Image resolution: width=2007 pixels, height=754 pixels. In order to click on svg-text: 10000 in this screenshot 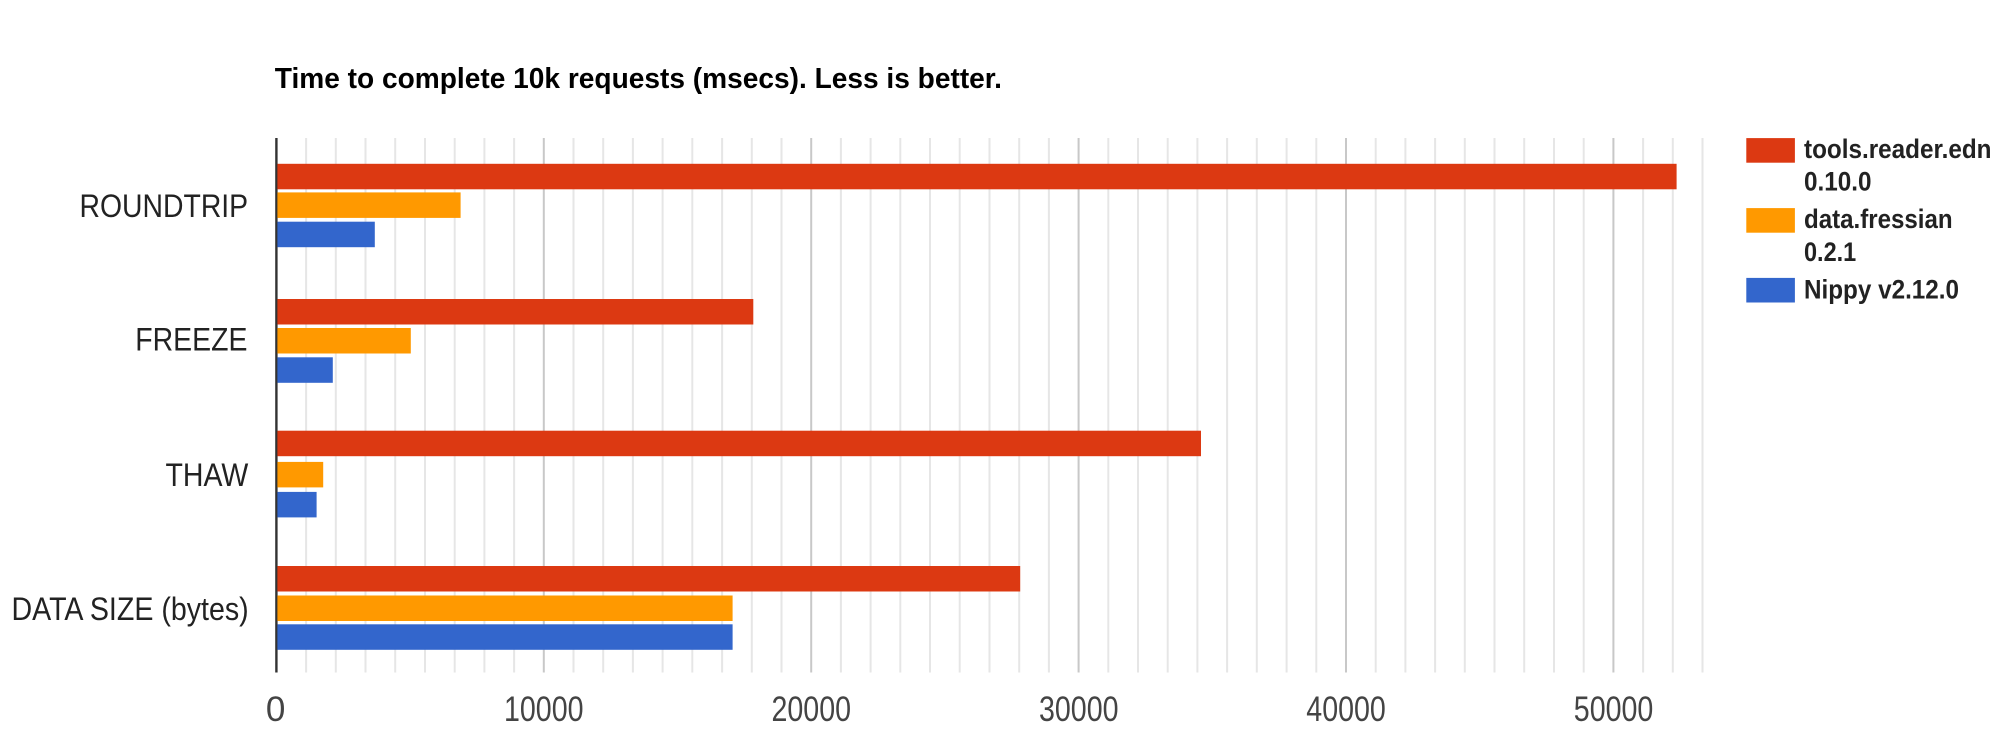, I will do `click(544, 709)`.